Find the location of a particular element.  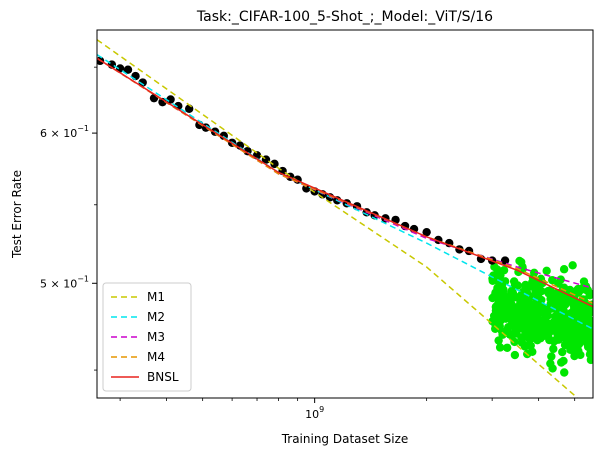

legend-label: BNSL is located at coordinates (163, 377).